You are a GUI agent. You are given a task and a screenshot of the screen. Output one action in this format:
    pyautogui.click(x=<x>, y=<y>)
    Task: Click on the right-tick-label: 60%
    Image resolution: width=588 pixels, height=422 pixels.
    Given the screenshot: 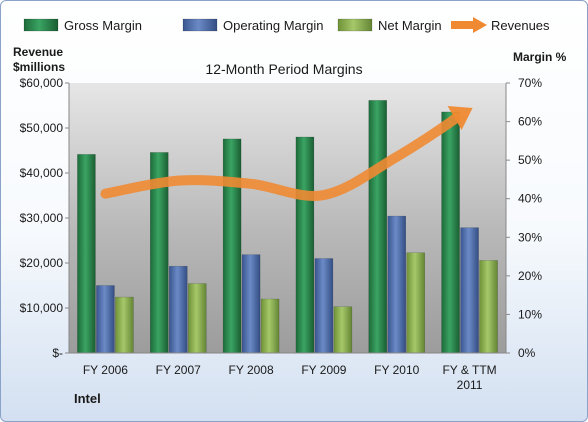 What is the action you would take?
    pyautogui.click(x=530, y=122)
    